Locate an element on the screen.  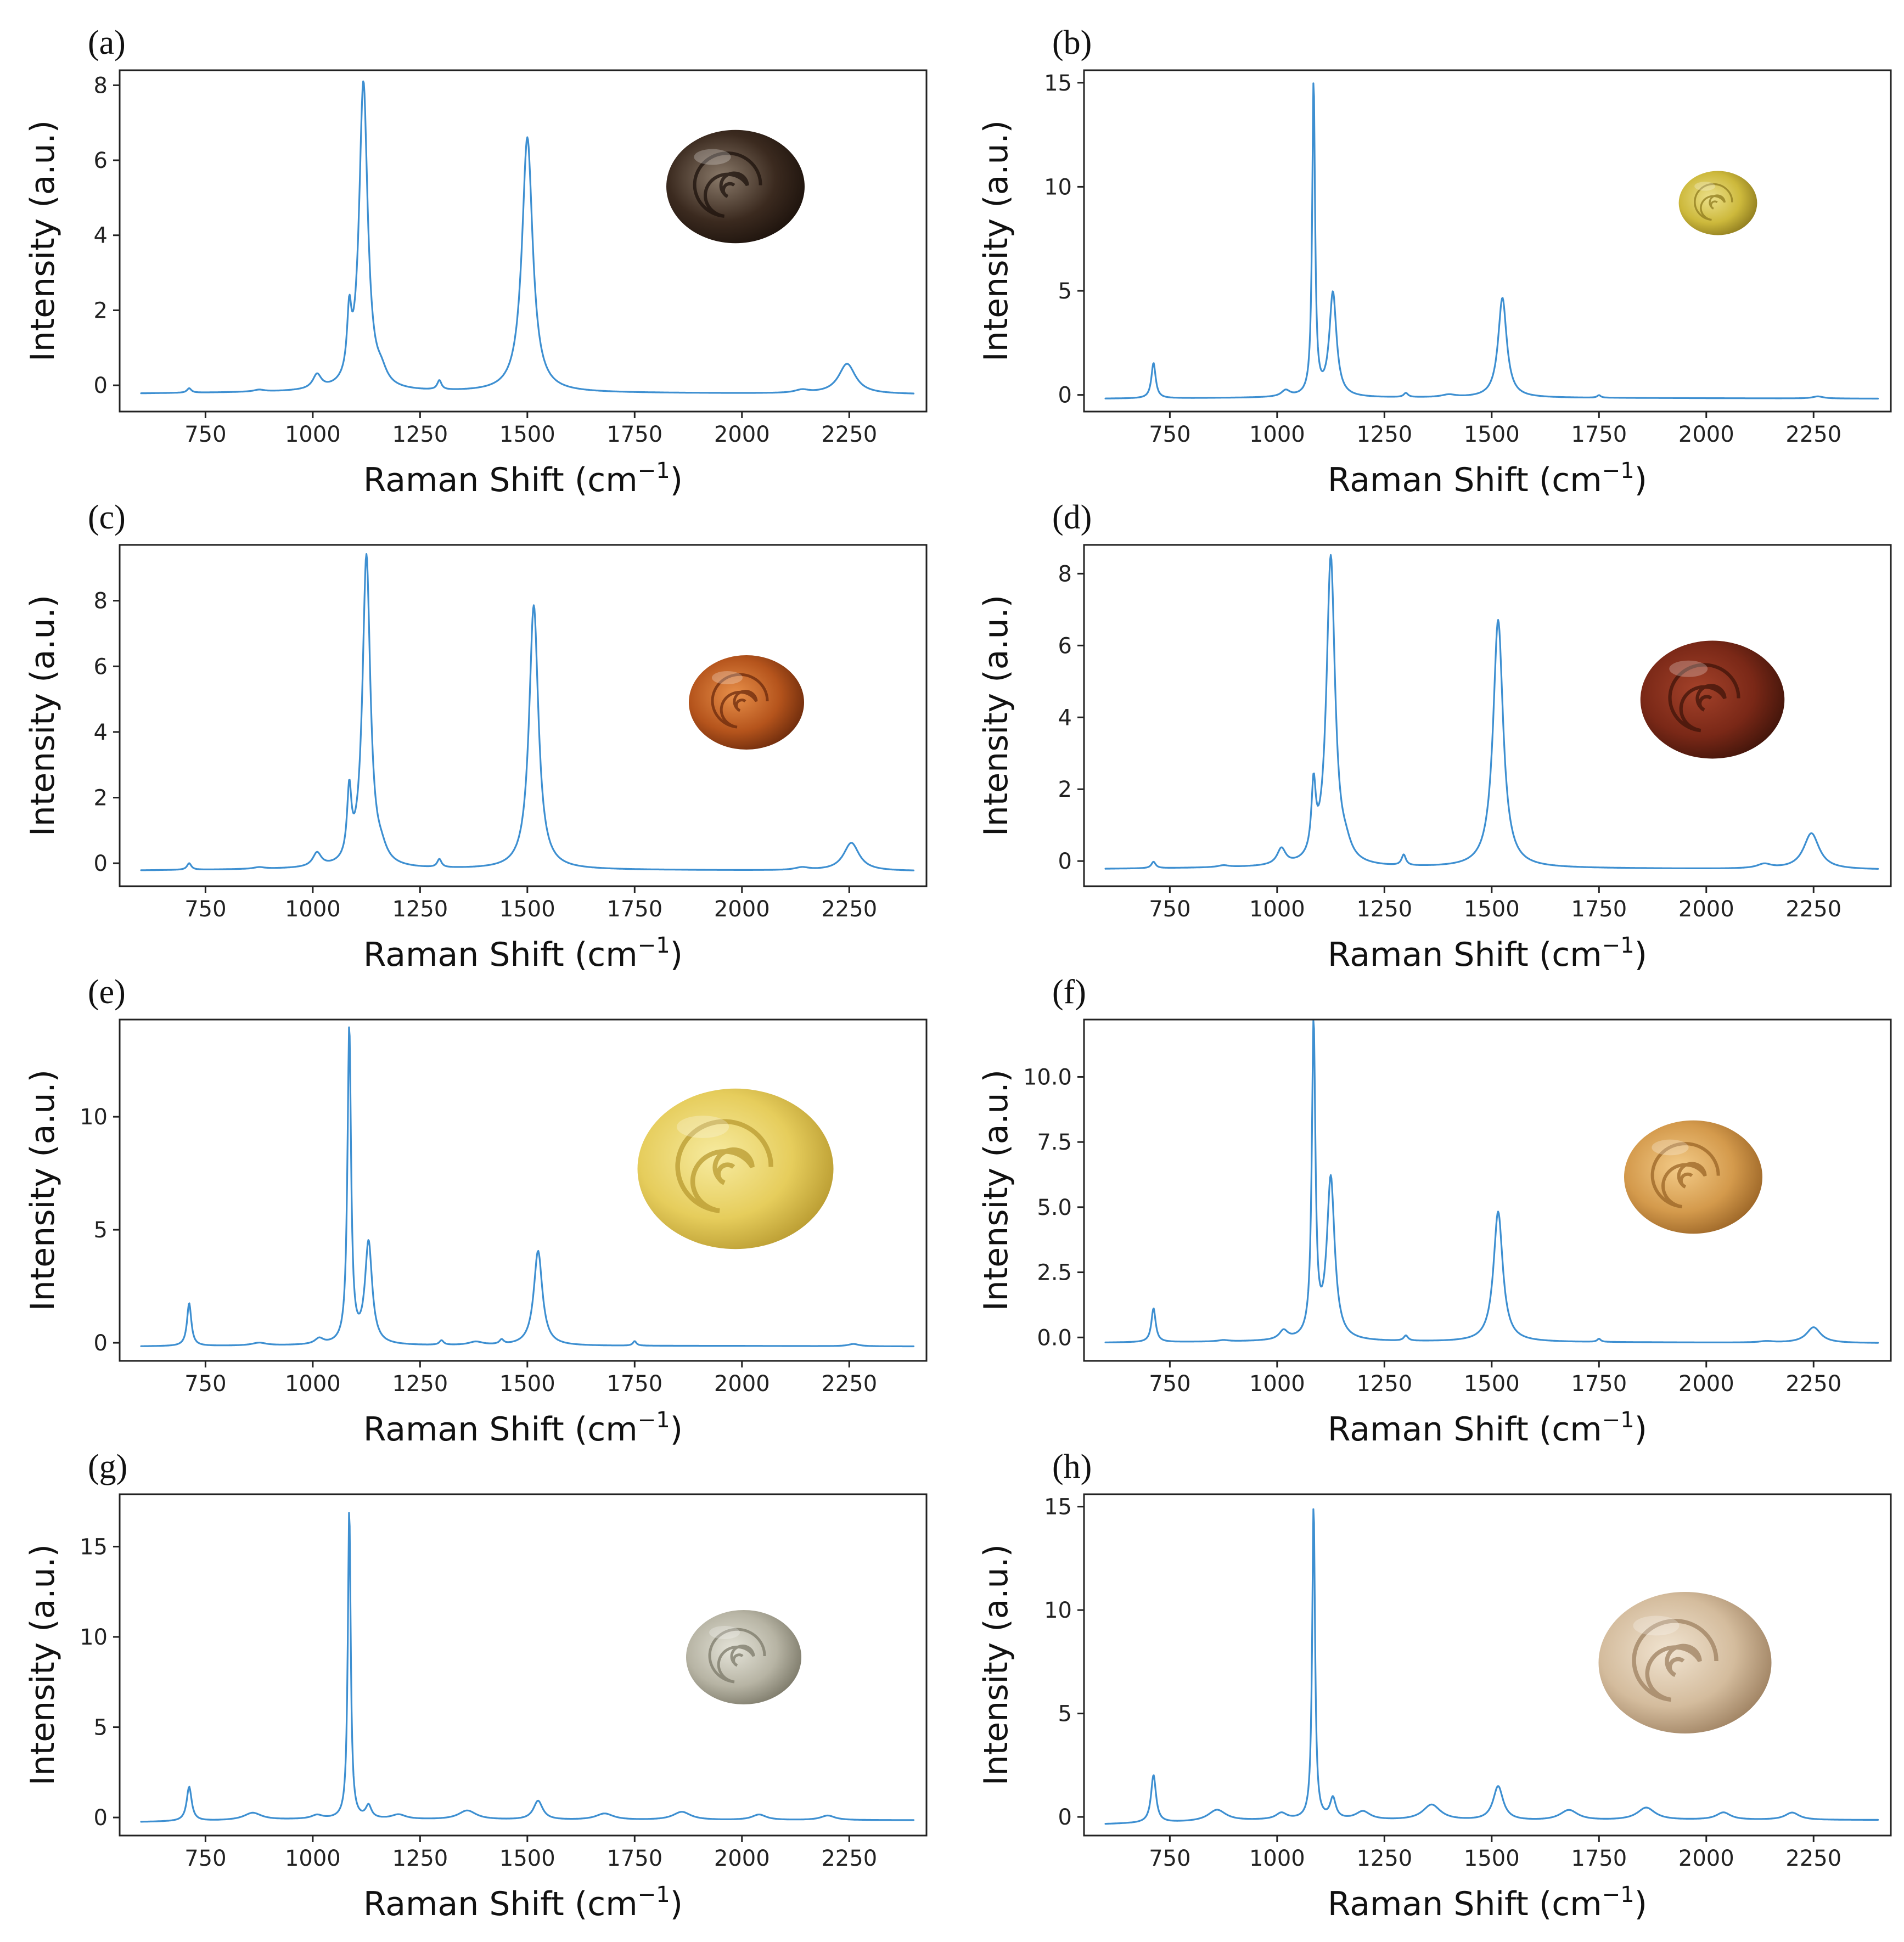
y-tick-label: 4 is located at coordinates (101, 733).